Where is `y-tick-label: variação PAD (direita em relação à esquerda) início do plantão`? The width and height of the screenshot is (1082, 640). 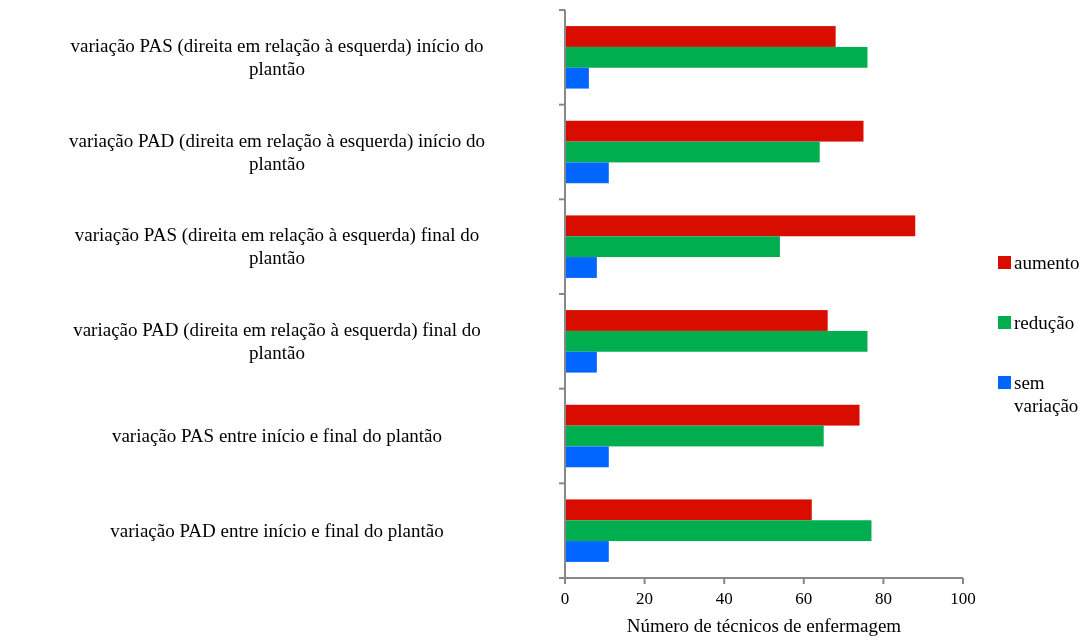 y-tick-label: variação PAD (direita em relação à esquerda) início do plantão is located at coordinates (277, 151).